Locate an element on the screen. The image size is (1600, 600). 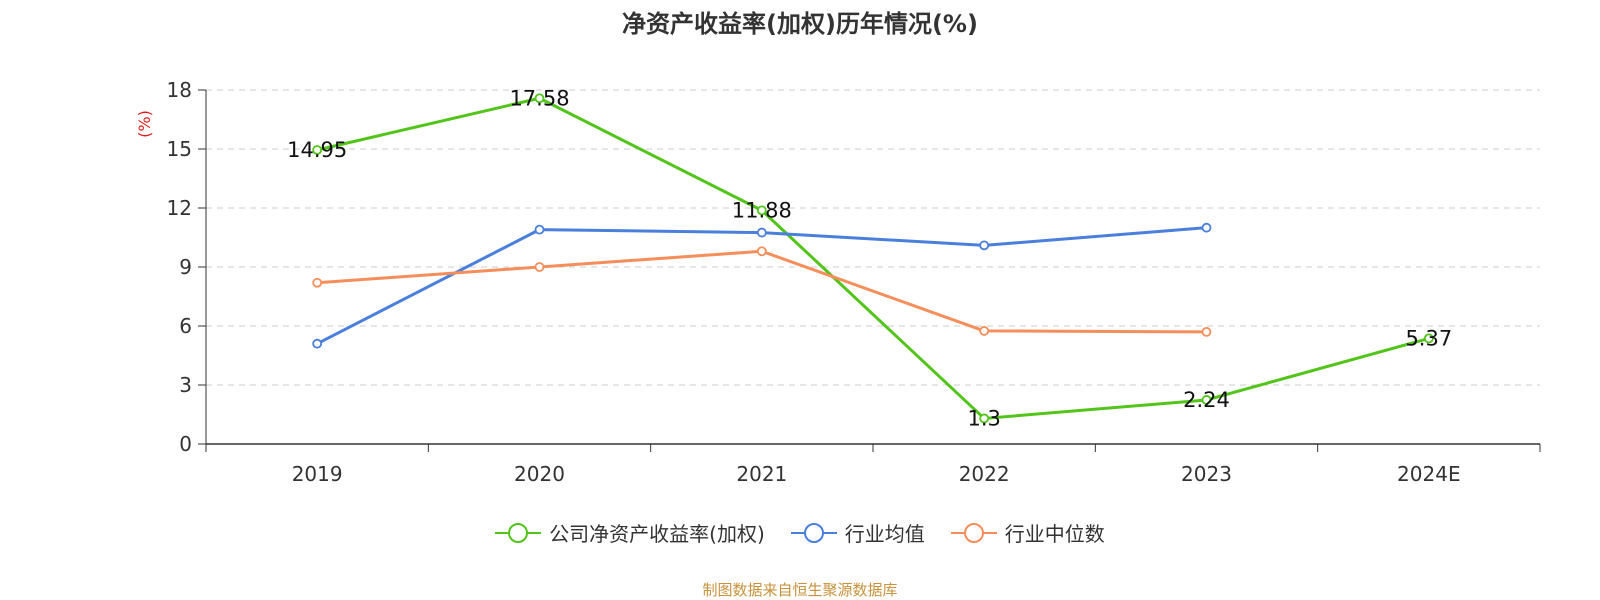
x-tick-label: 2019 is located at coordinates (317, 474).